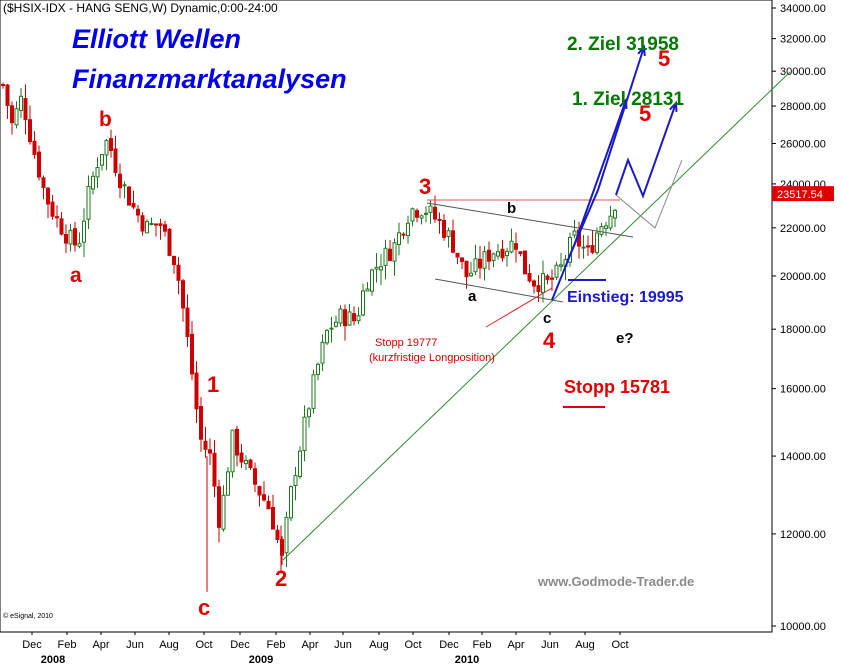  What do you see at coordinates (803, 535) in the screenshot?
I see `y-tick-label: 12000.00` at bounding box center [803, 535].